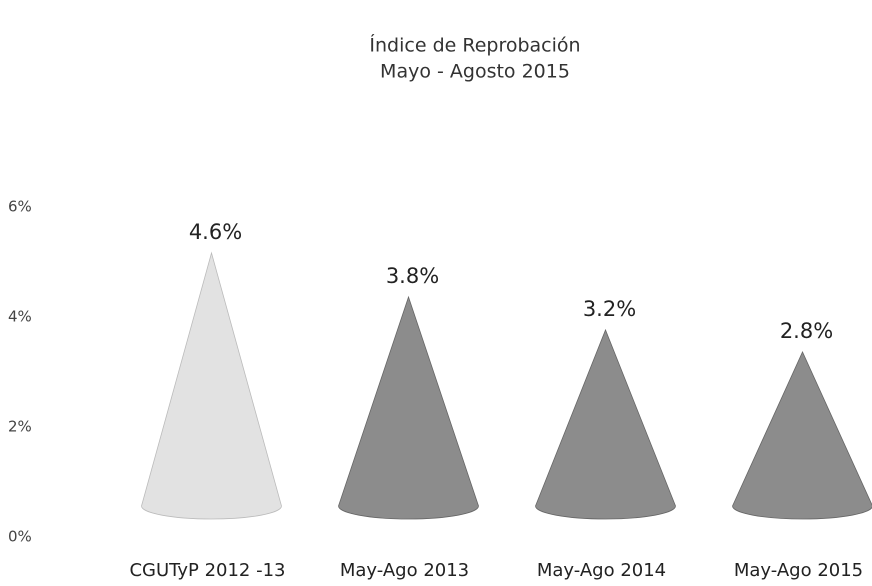  What do you see at coordinates (404, 570) in the screenshot?
I see `x-tick-label: May-Ago 2013` at bounding box center [404, 570].